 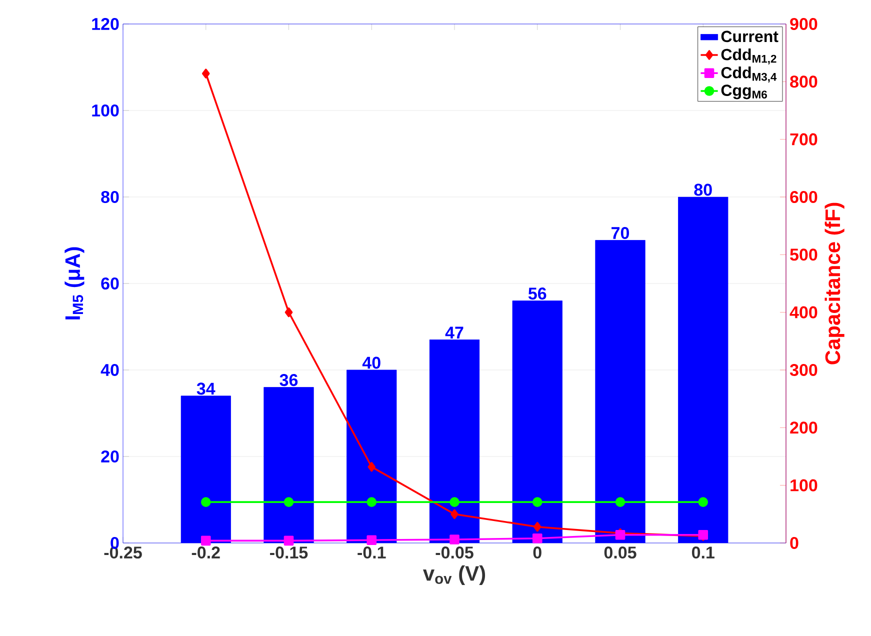 What do you see at coordinates (109, 370) in the screenshot?
I see `y-tick-label: 40` at bounding box center [109, 370].